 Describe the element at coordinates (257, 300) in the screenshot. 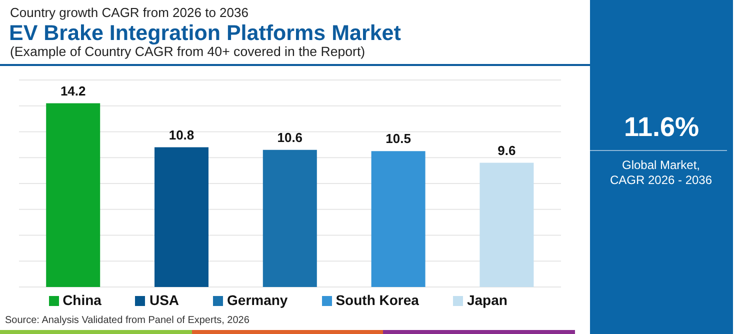

I see `legend-label: Germany` at that location.